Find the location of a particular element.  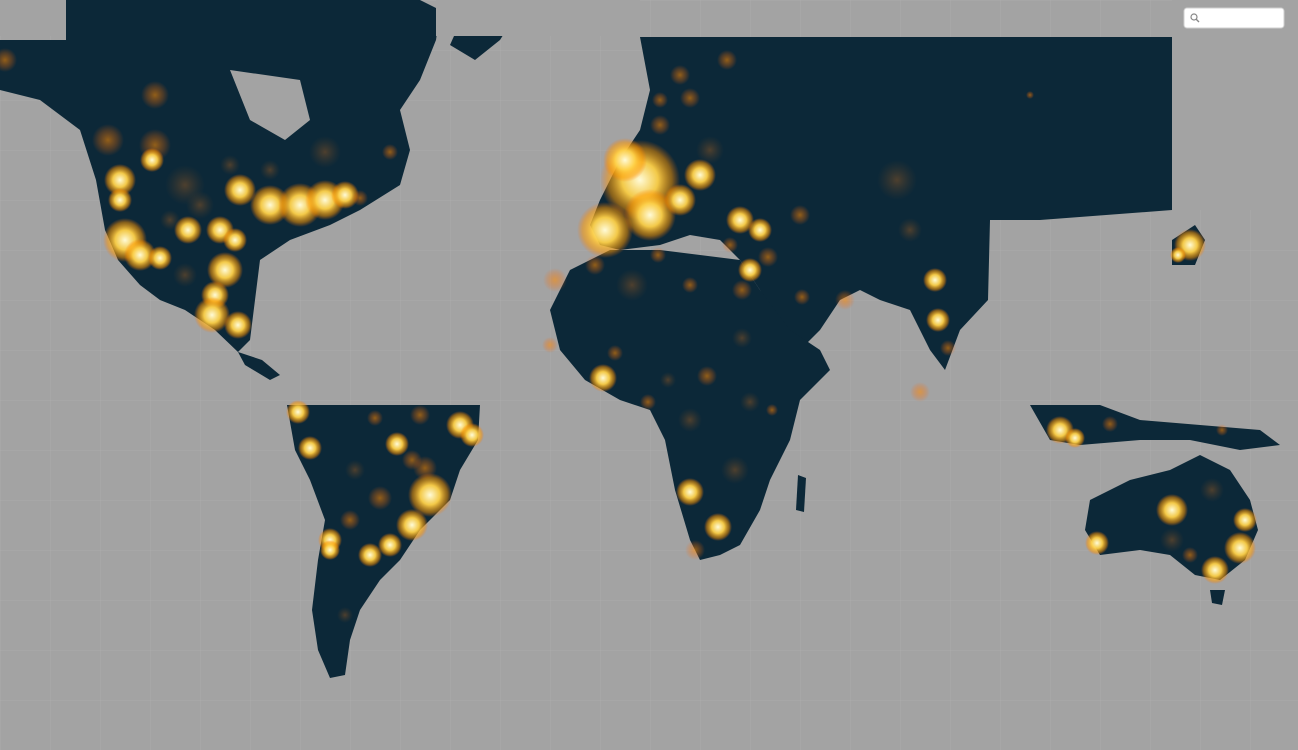

tasmania is located at coordinates (1217, 597).